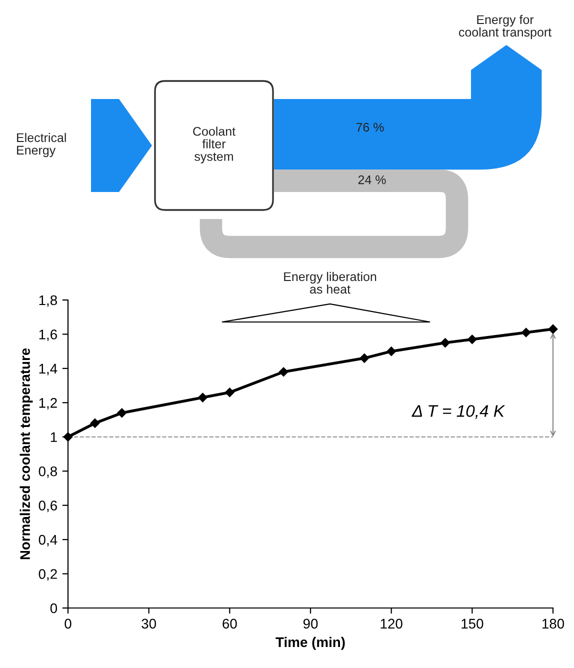 The image size is (574, 668). What do you see at coordinates (47, 506) in the screenshot?
I see `y-tick-label: 0,6` at bounding box center [47, 506].